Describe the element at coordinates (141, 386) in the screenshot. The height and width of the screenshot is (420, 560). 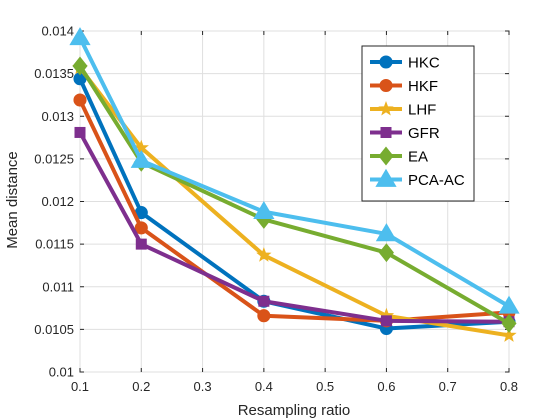
I see `x-tick-label: 0.2` at that location.